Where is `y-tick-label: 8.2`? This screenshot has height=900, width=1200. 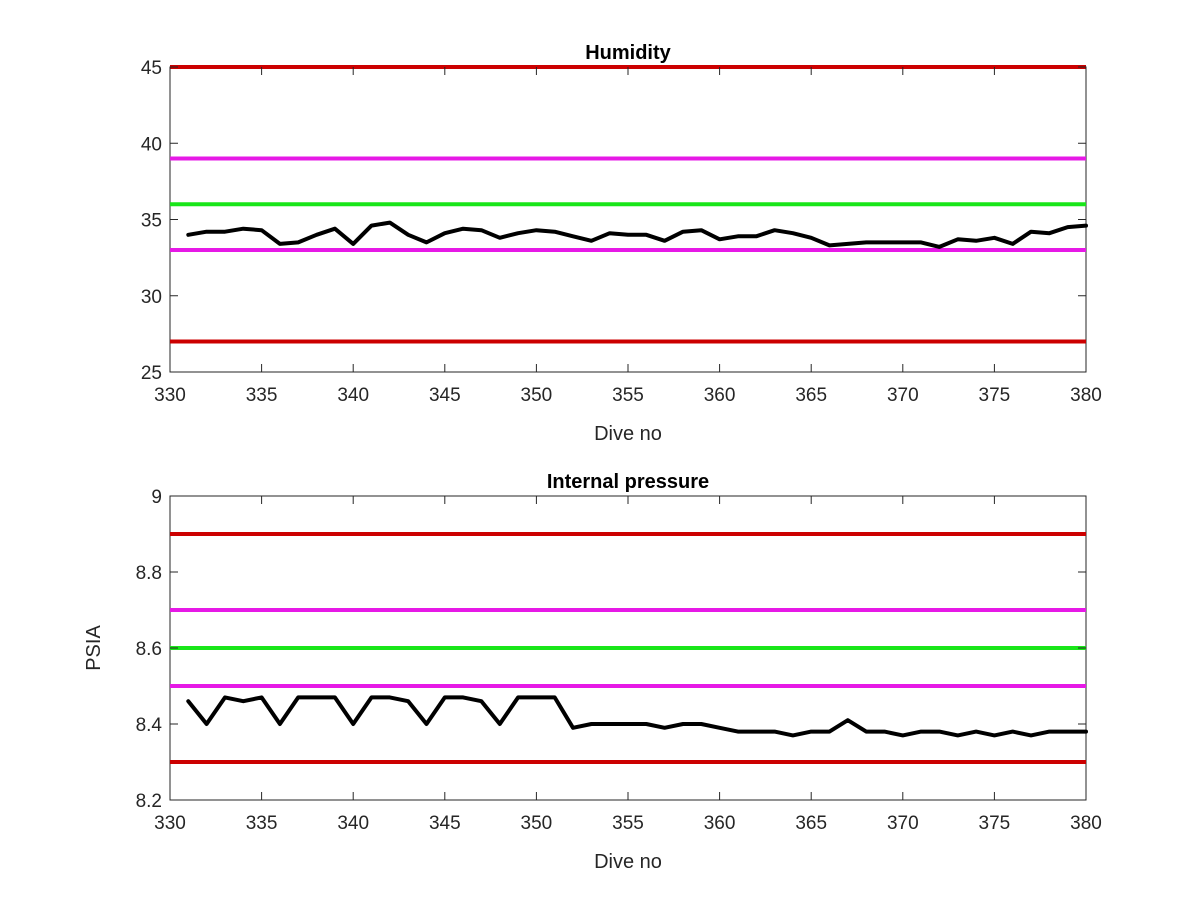
y-tick-label: 8.2 is located at coordinates (149, 801).